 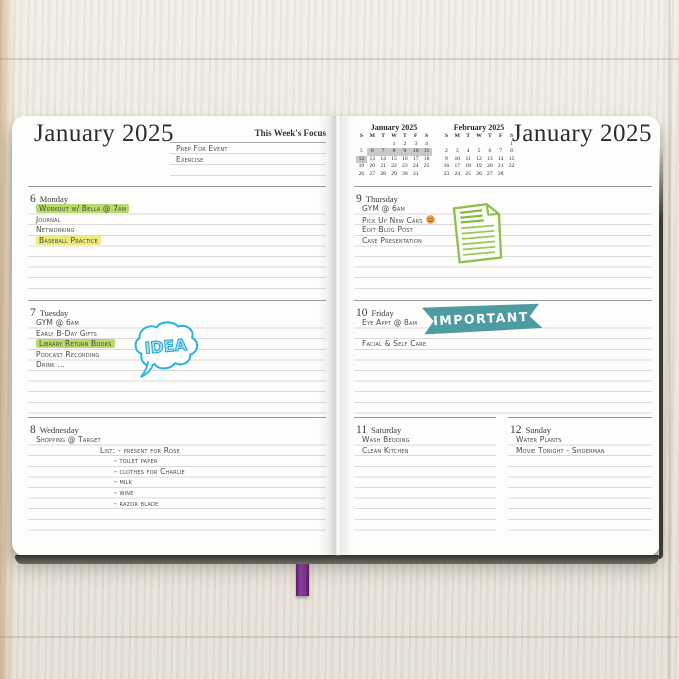 I want to click on day-number: 12, so click(x=516, y=430).